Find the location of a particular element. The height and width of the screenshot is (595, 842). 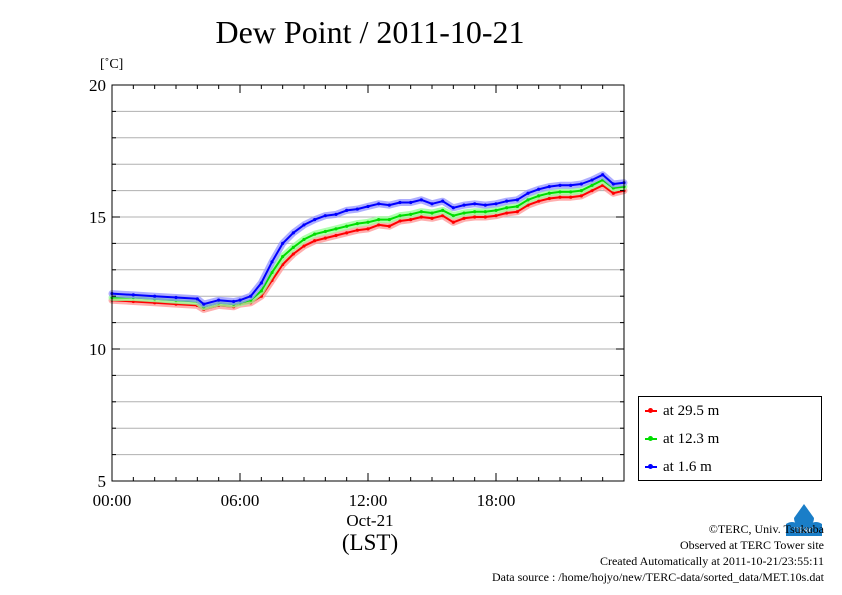

x-tick-label: 06:00 is located at coordinates (240, 500).